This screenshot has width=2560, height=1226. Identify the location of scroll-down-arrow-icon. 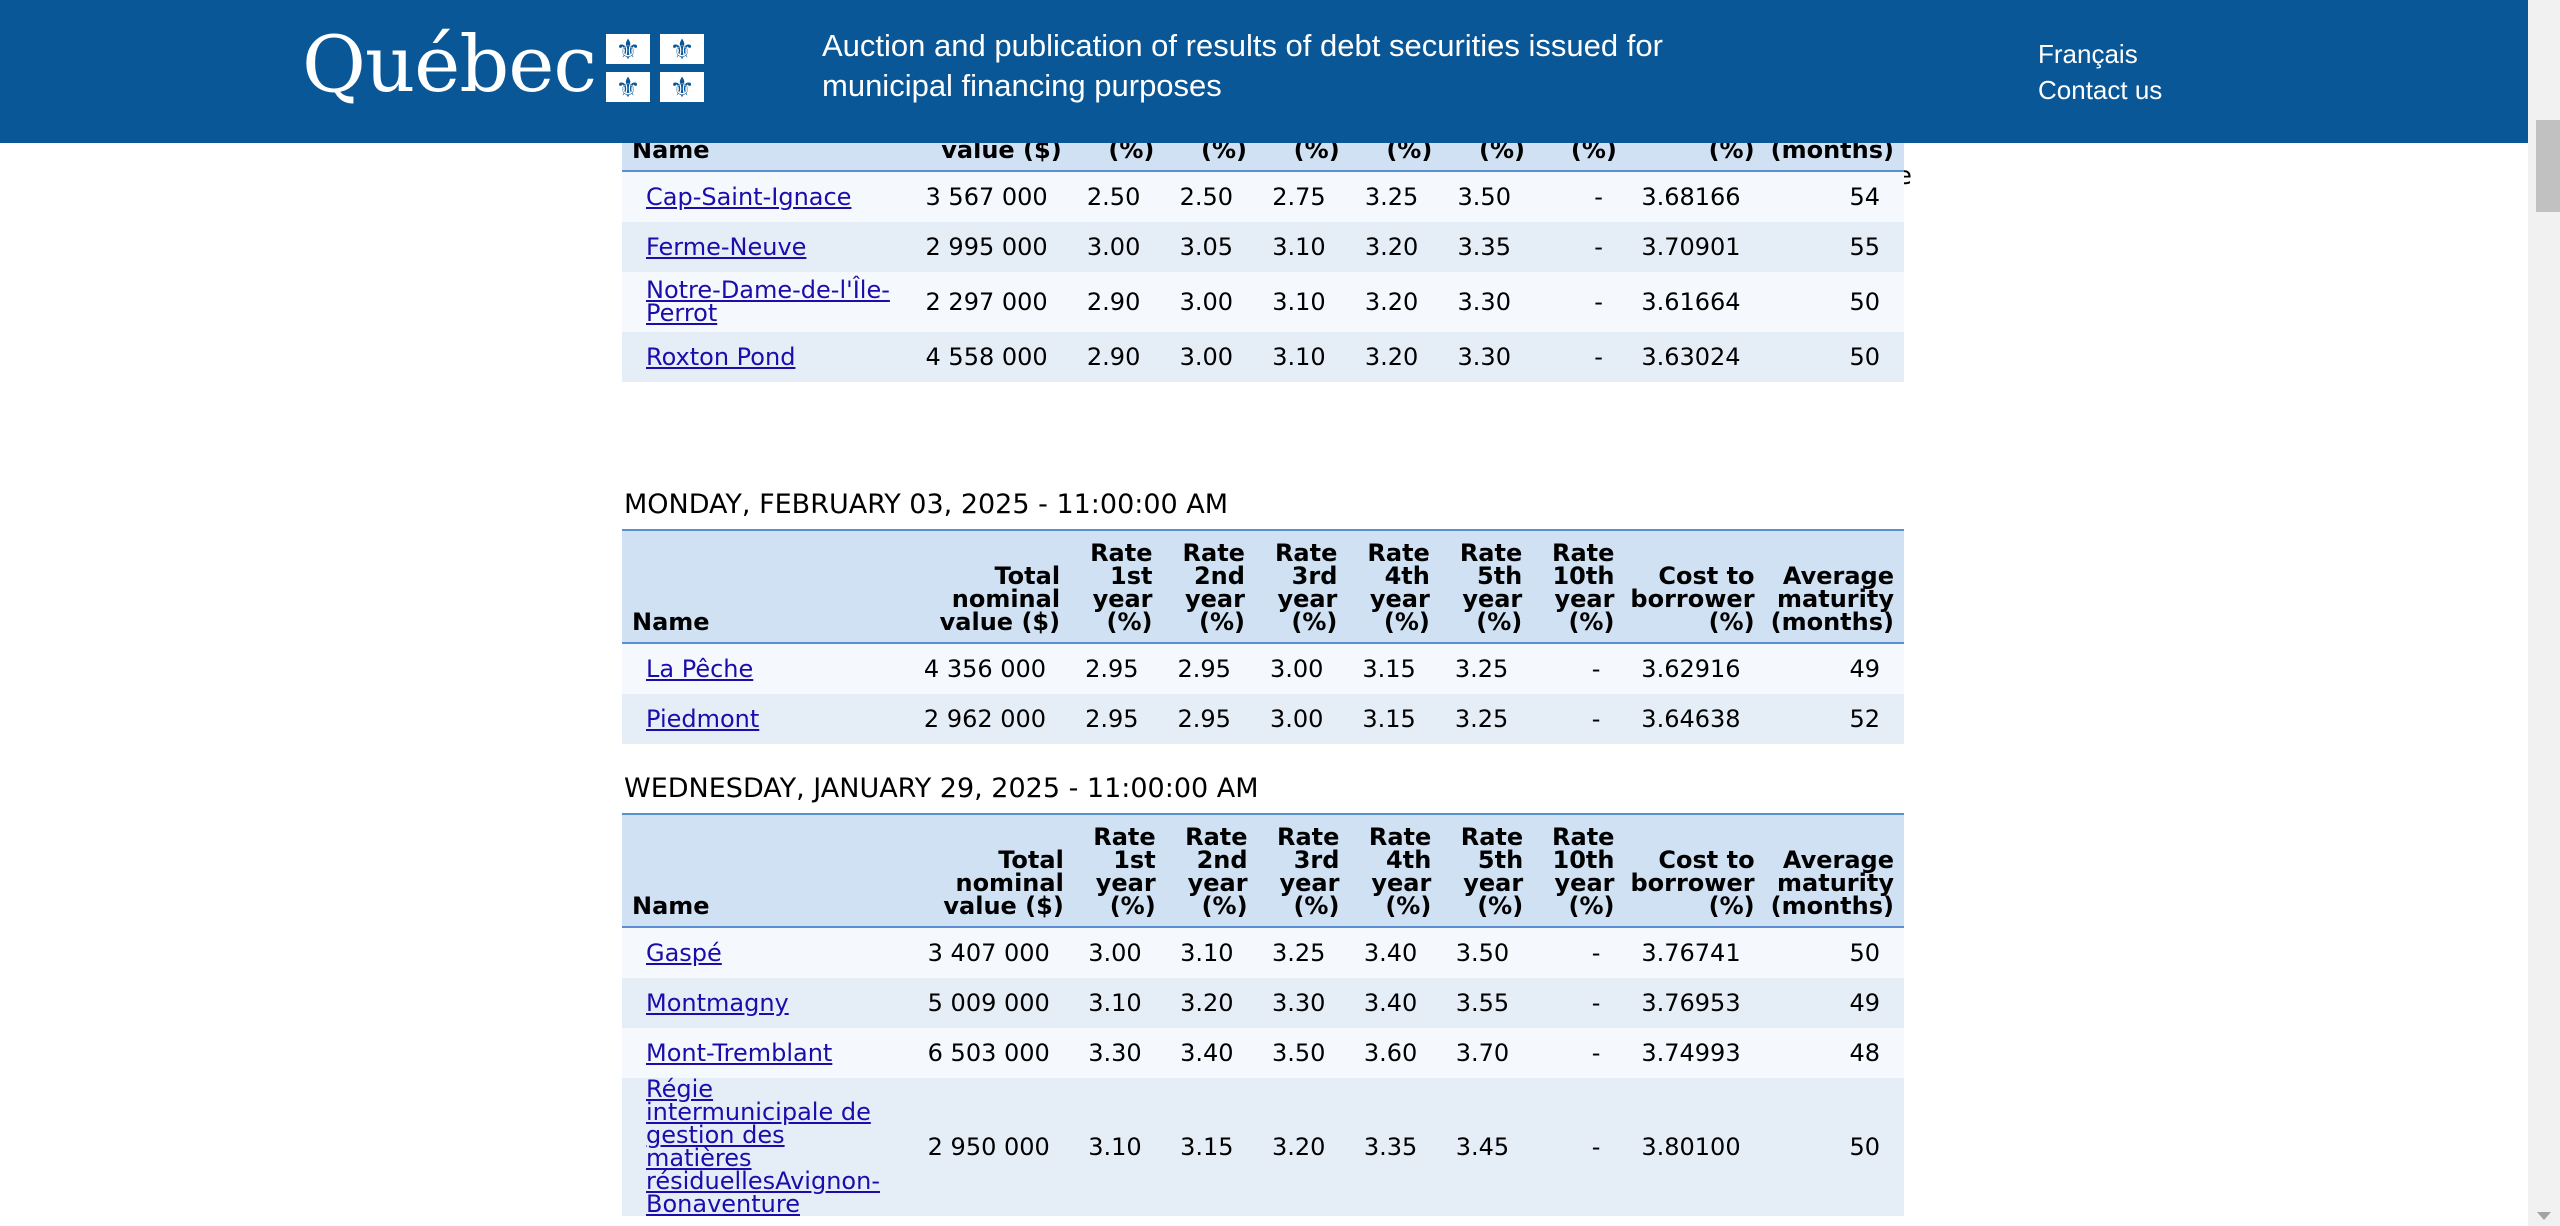
(2544, 1216).